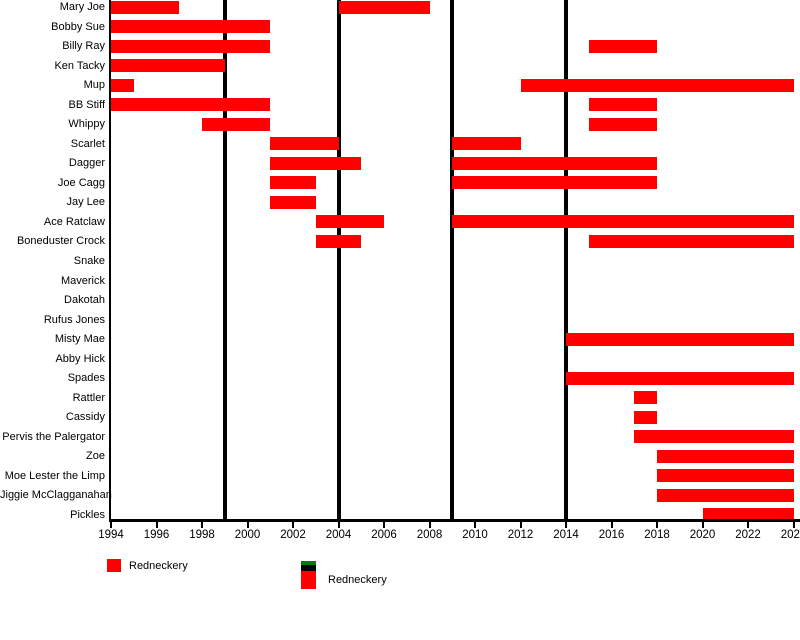  I want to click on x-tick-label: 1994, so click(111, 535).